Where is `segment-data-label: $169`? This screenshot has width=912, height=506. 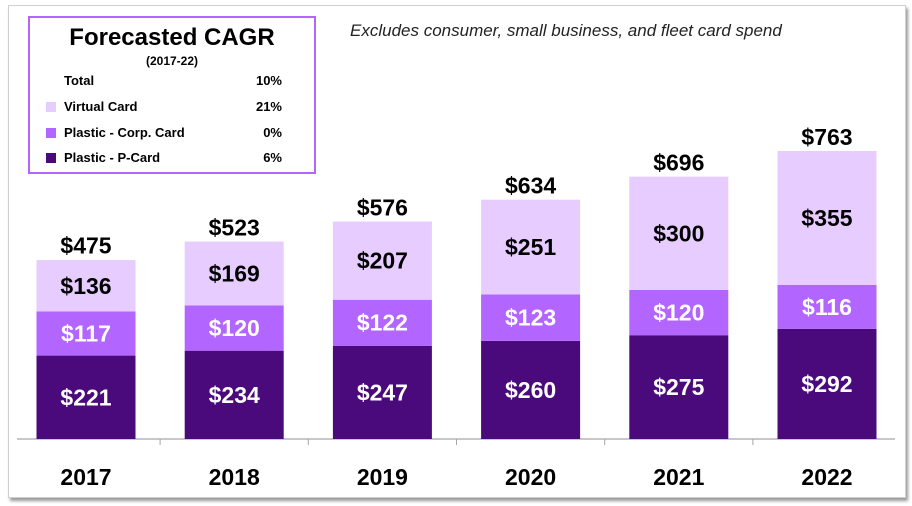
segment-data-label: $169 is located at coordinates (234, 273).